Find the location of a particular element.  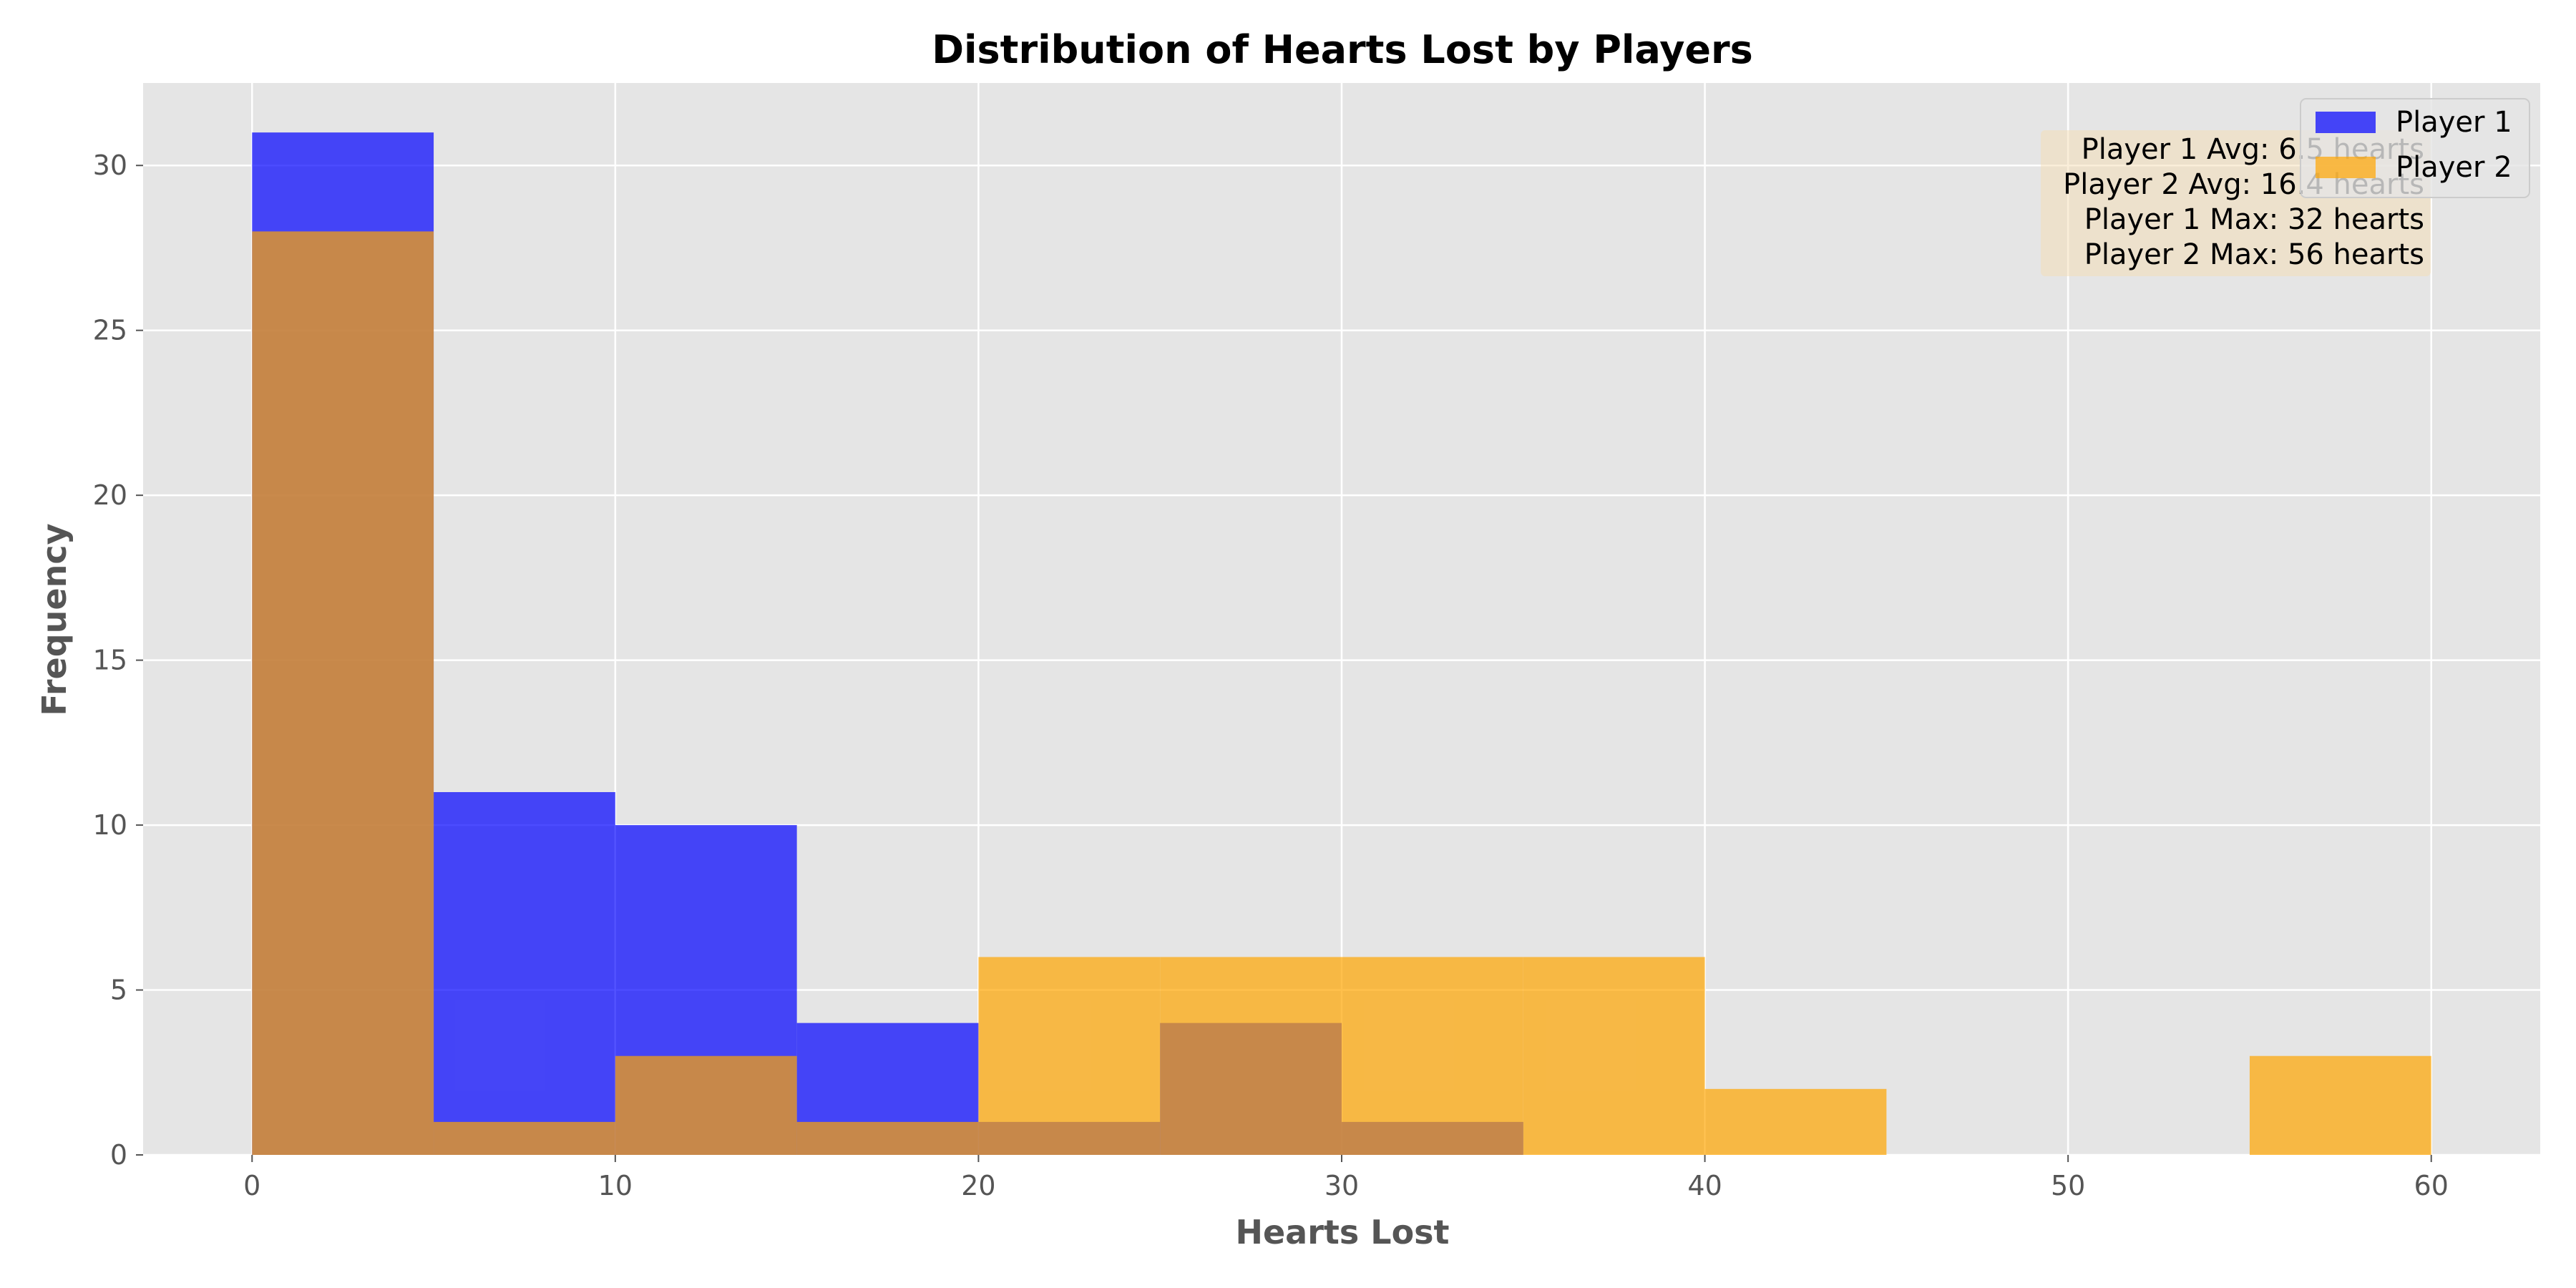

legend-label-player-2: Player 2 is located at coordinates (2454, 167).